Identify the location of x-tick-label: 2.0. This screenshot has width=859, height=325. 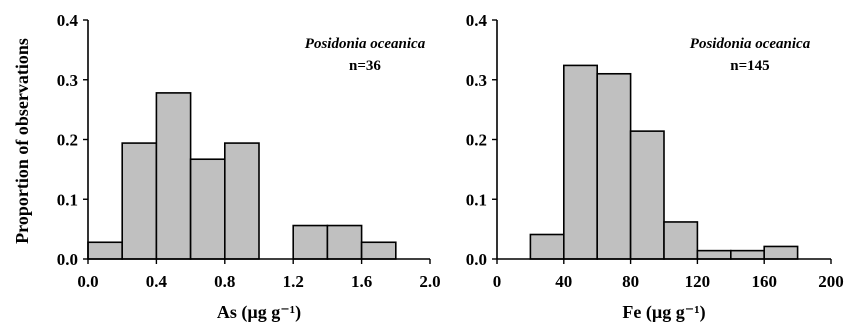
(429, 281).